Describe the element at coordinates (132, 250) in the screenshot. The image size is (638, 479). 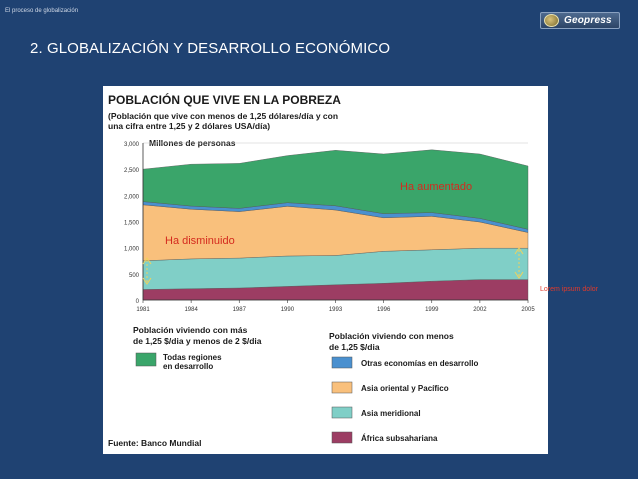
I see `y-tick-label: 1,000` at that location.